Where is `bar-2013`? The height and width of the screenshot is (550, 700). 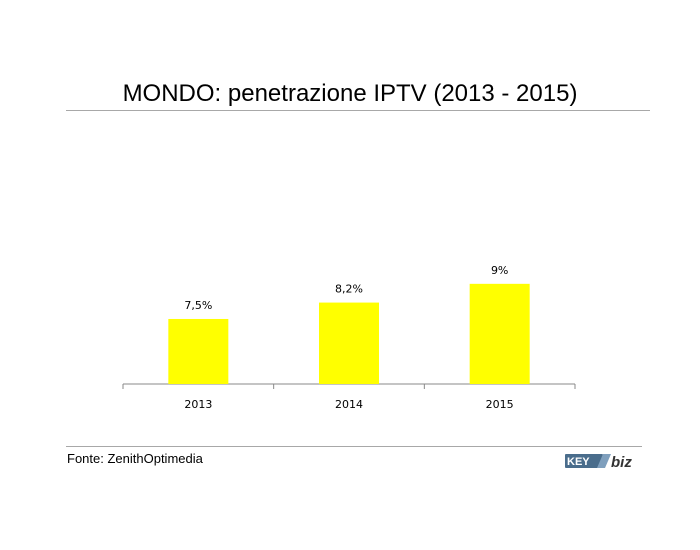 bar-2013 is located at coordinates (198, 351).